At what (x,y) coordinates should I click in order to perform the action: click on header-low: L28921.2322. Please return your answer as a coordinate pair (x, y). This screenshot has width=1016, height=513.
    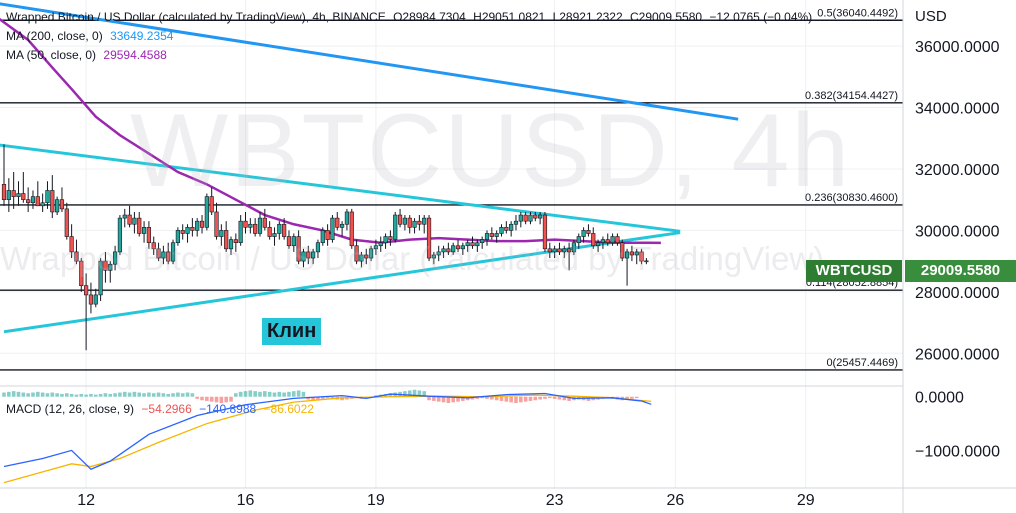
    Looking at the image, I should click on (587, 17).